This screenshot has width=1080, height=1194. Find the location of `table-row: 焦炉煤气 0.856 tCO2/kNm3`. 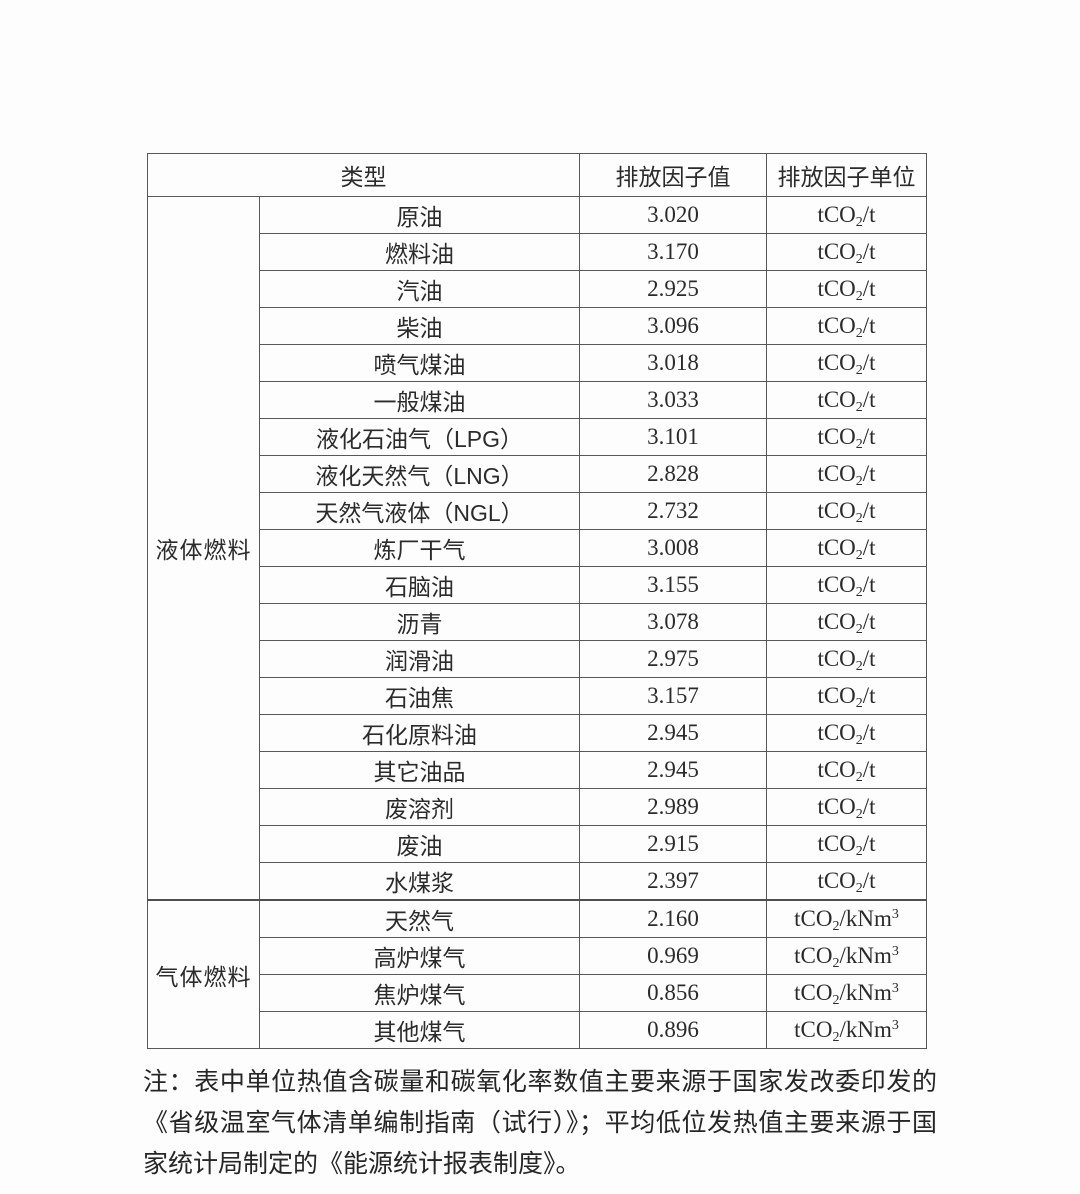

table-row: 焦炉煤气 0.856 tCO2/kNm3 is located at coordinates (537, 993).